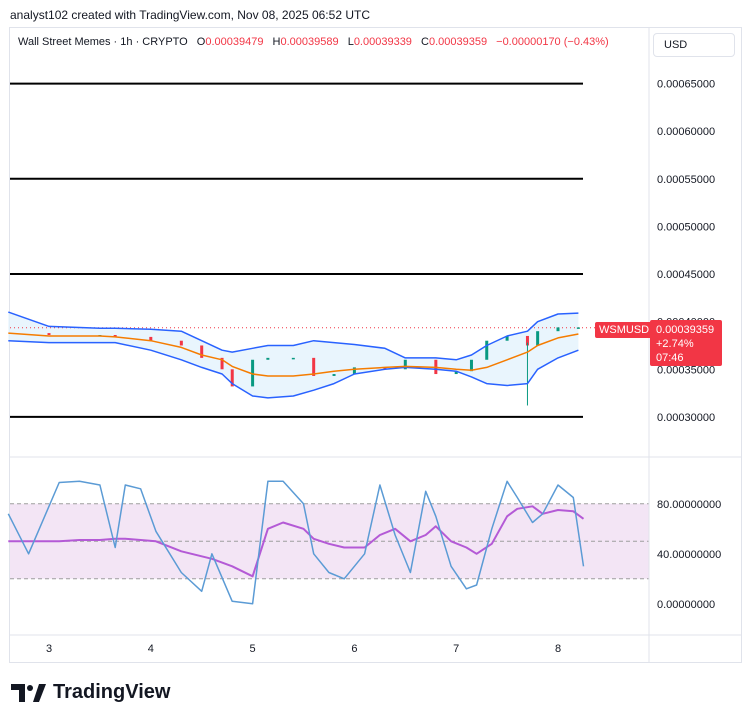  What do you see at coordinates (689, 555) in the screenshot?
I see `stoch-tick-label: 40.00000000` at bounding box center [689, 555].